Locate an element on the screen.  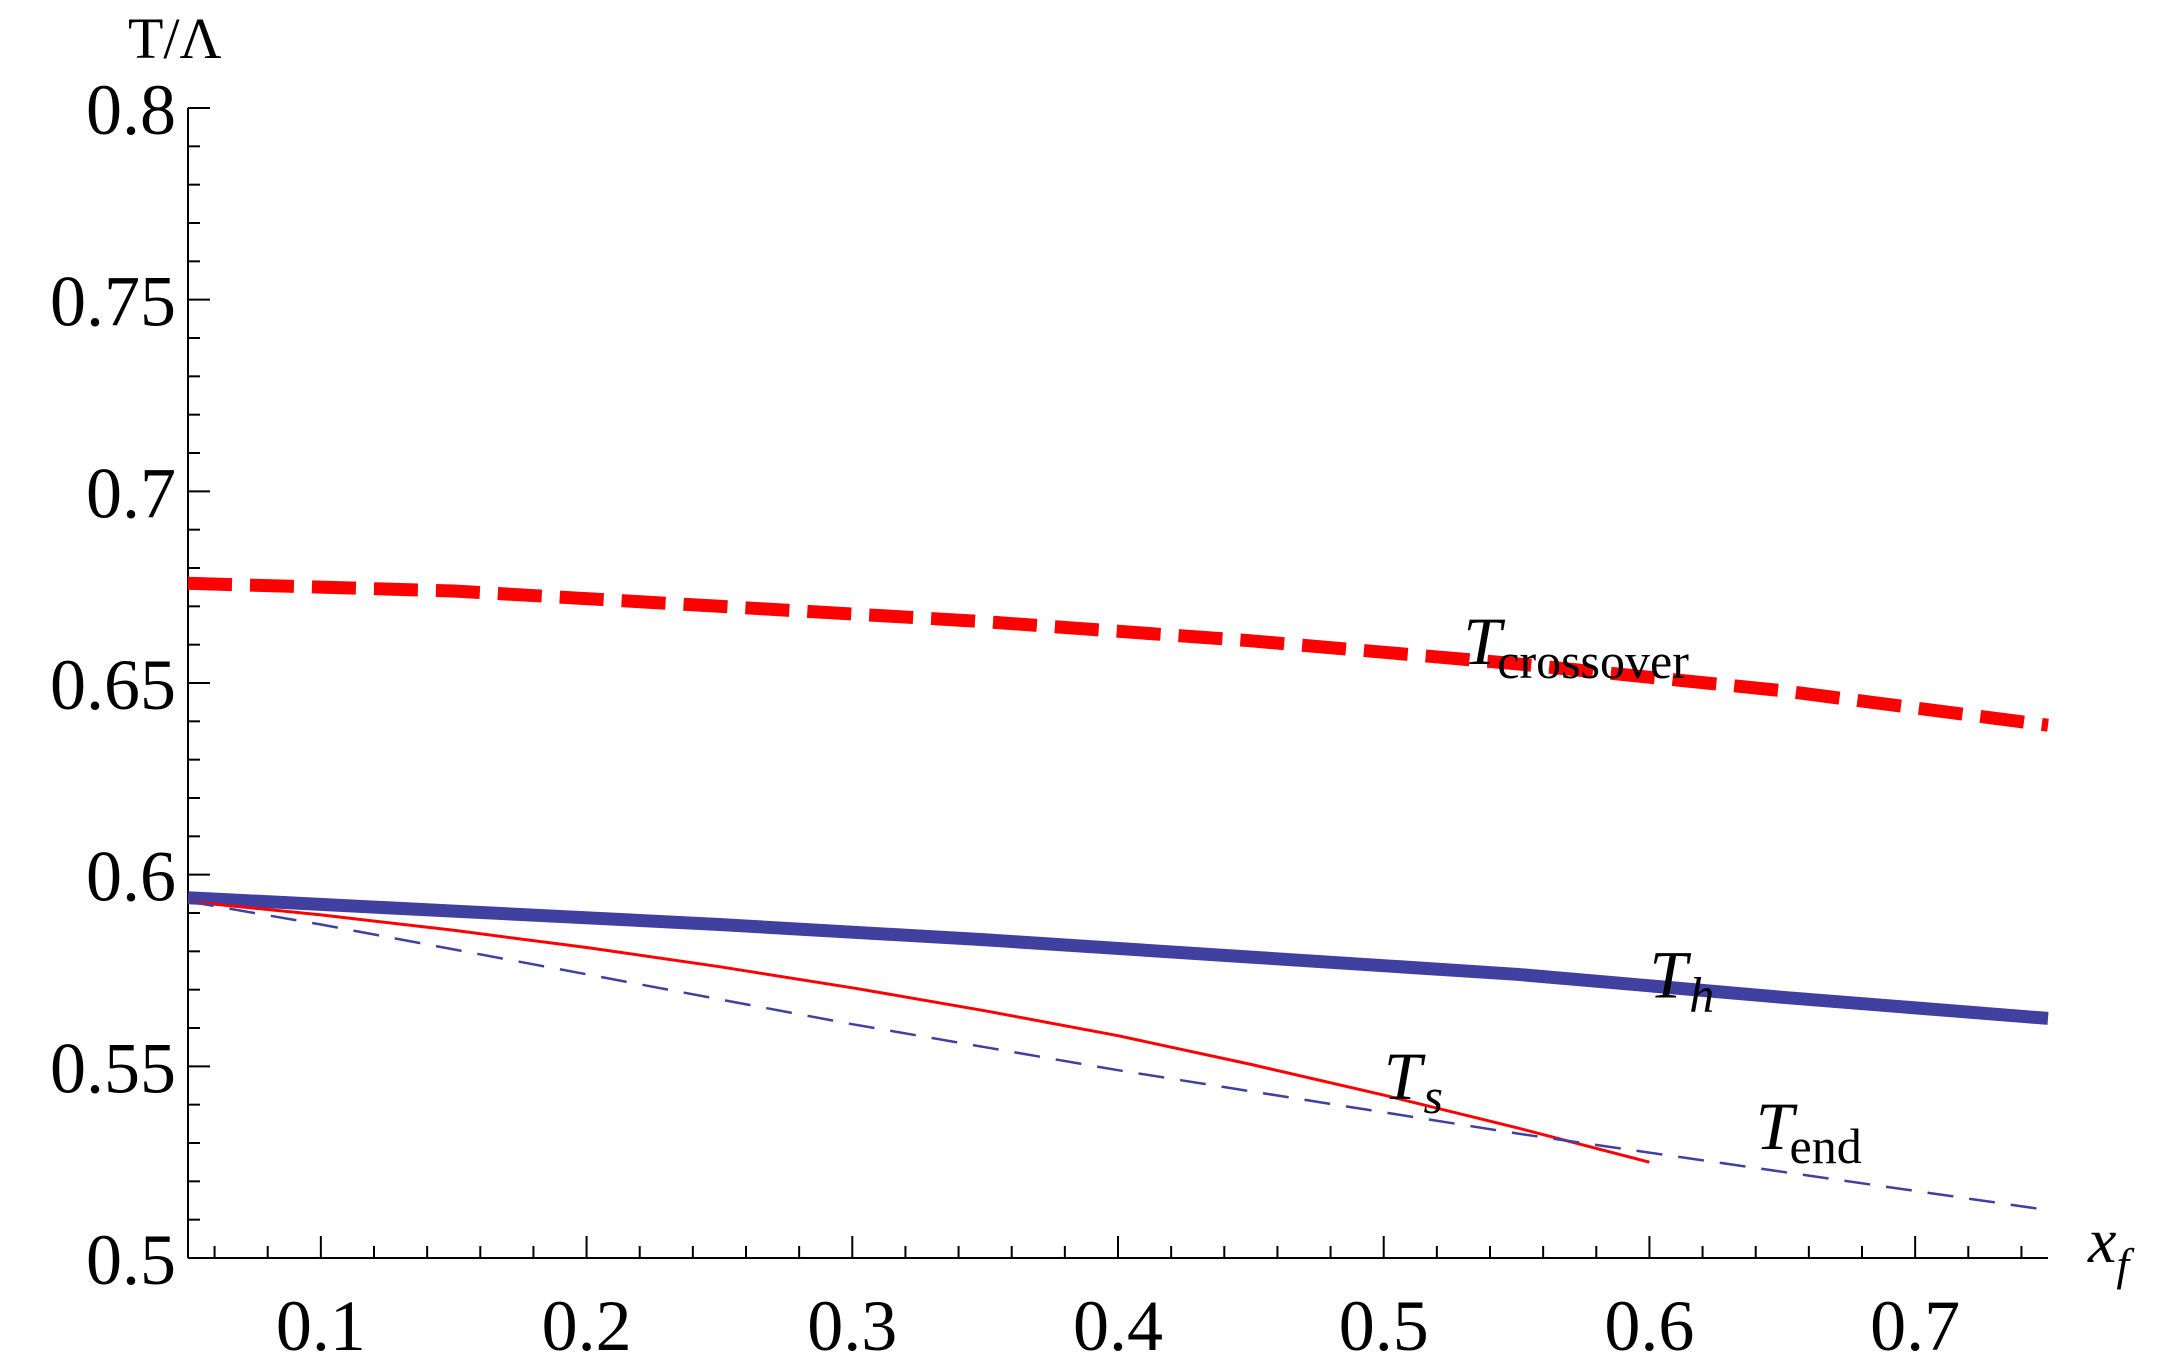
y-tick-label: 0.5 is located at coordinates (131, 1260).